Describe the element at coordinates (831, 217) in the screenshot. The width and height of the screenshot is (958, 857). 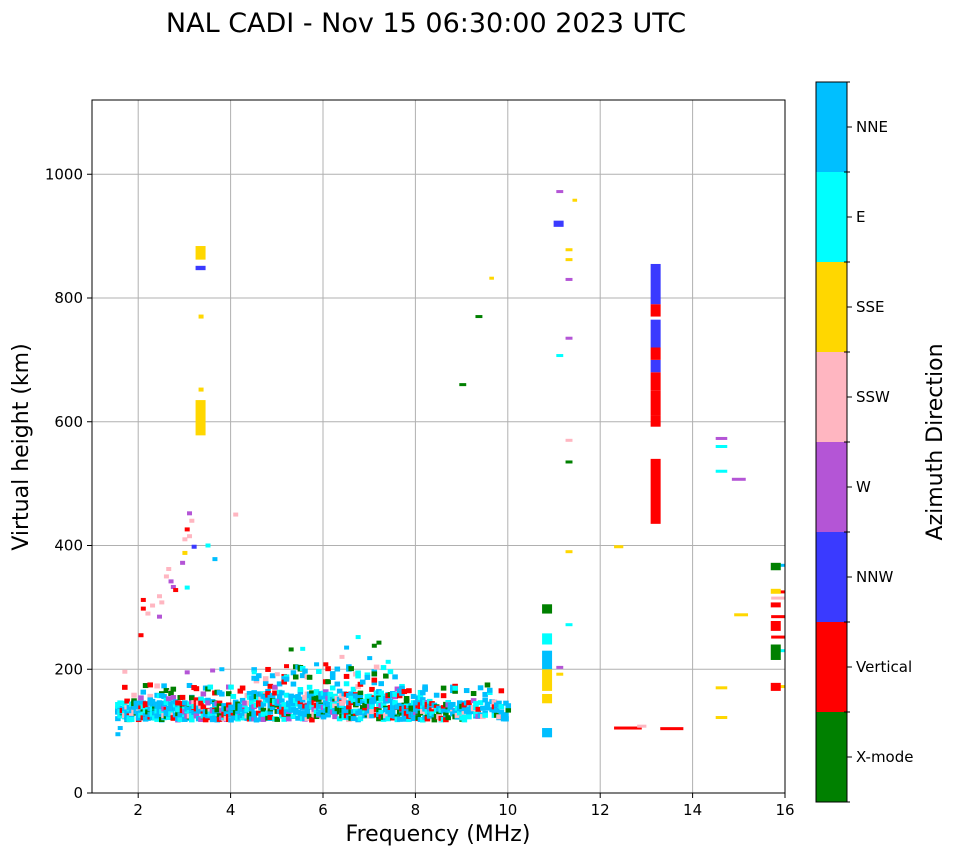
I see `colorbar-segment-e` at that location.